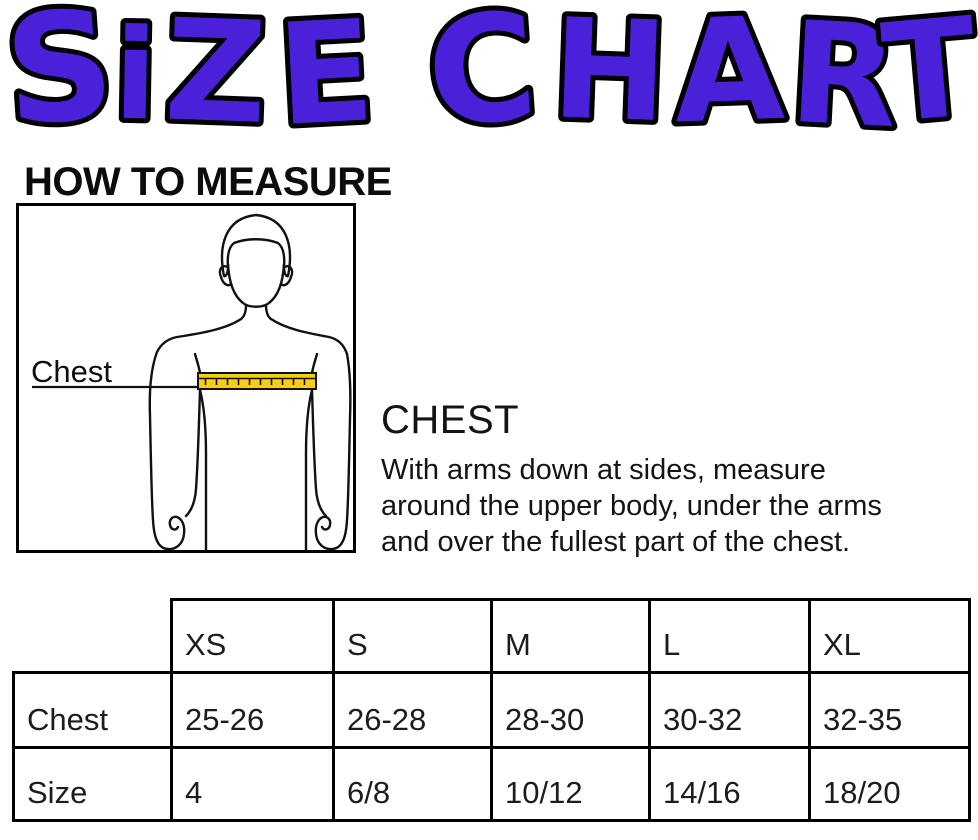 The width and height of the screenshot is (978, 840). What do you see at coordinates (255, 382) in the screenshot?
I see `measuring-tape-ticks` at bounding box center [255, 382].